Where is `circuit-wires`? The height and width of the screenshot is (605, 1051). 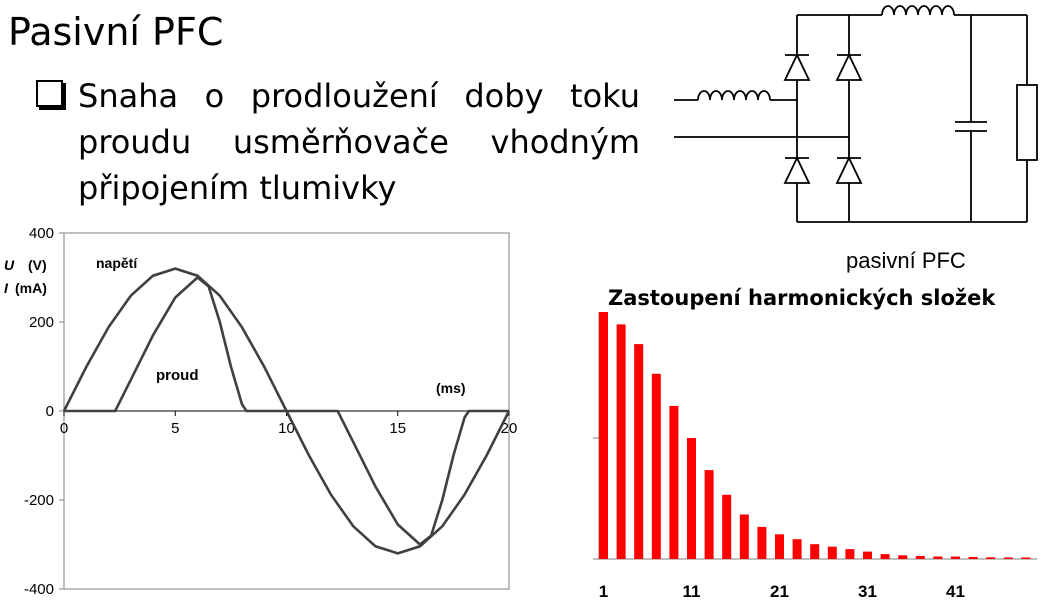
circuit-wires is located at coordinates (851, 118).